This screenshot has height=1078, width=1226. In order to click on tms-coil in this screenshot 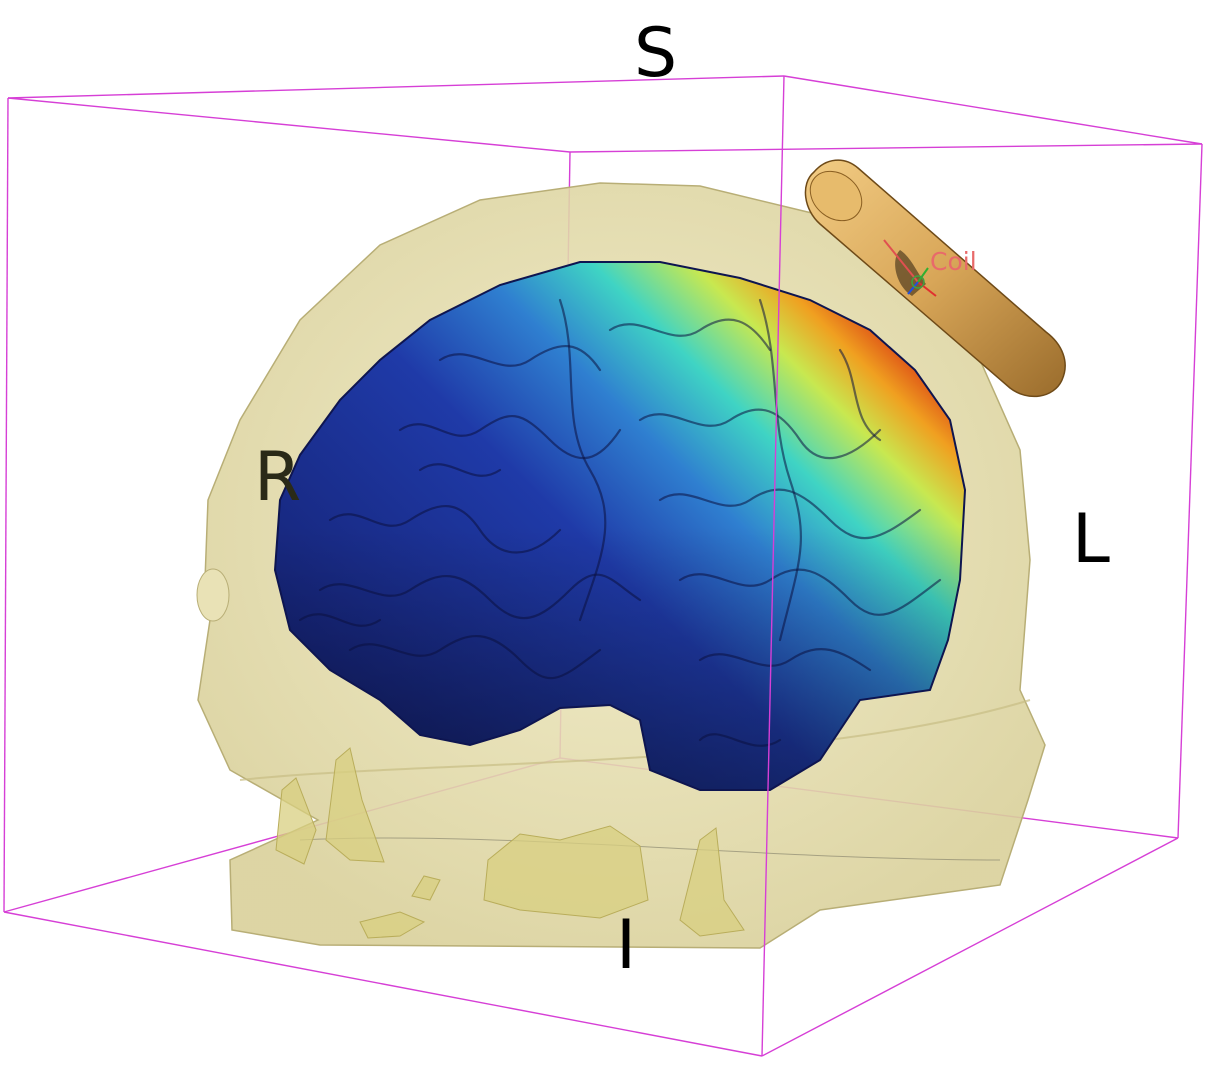, I will do `click(933, 278)`.